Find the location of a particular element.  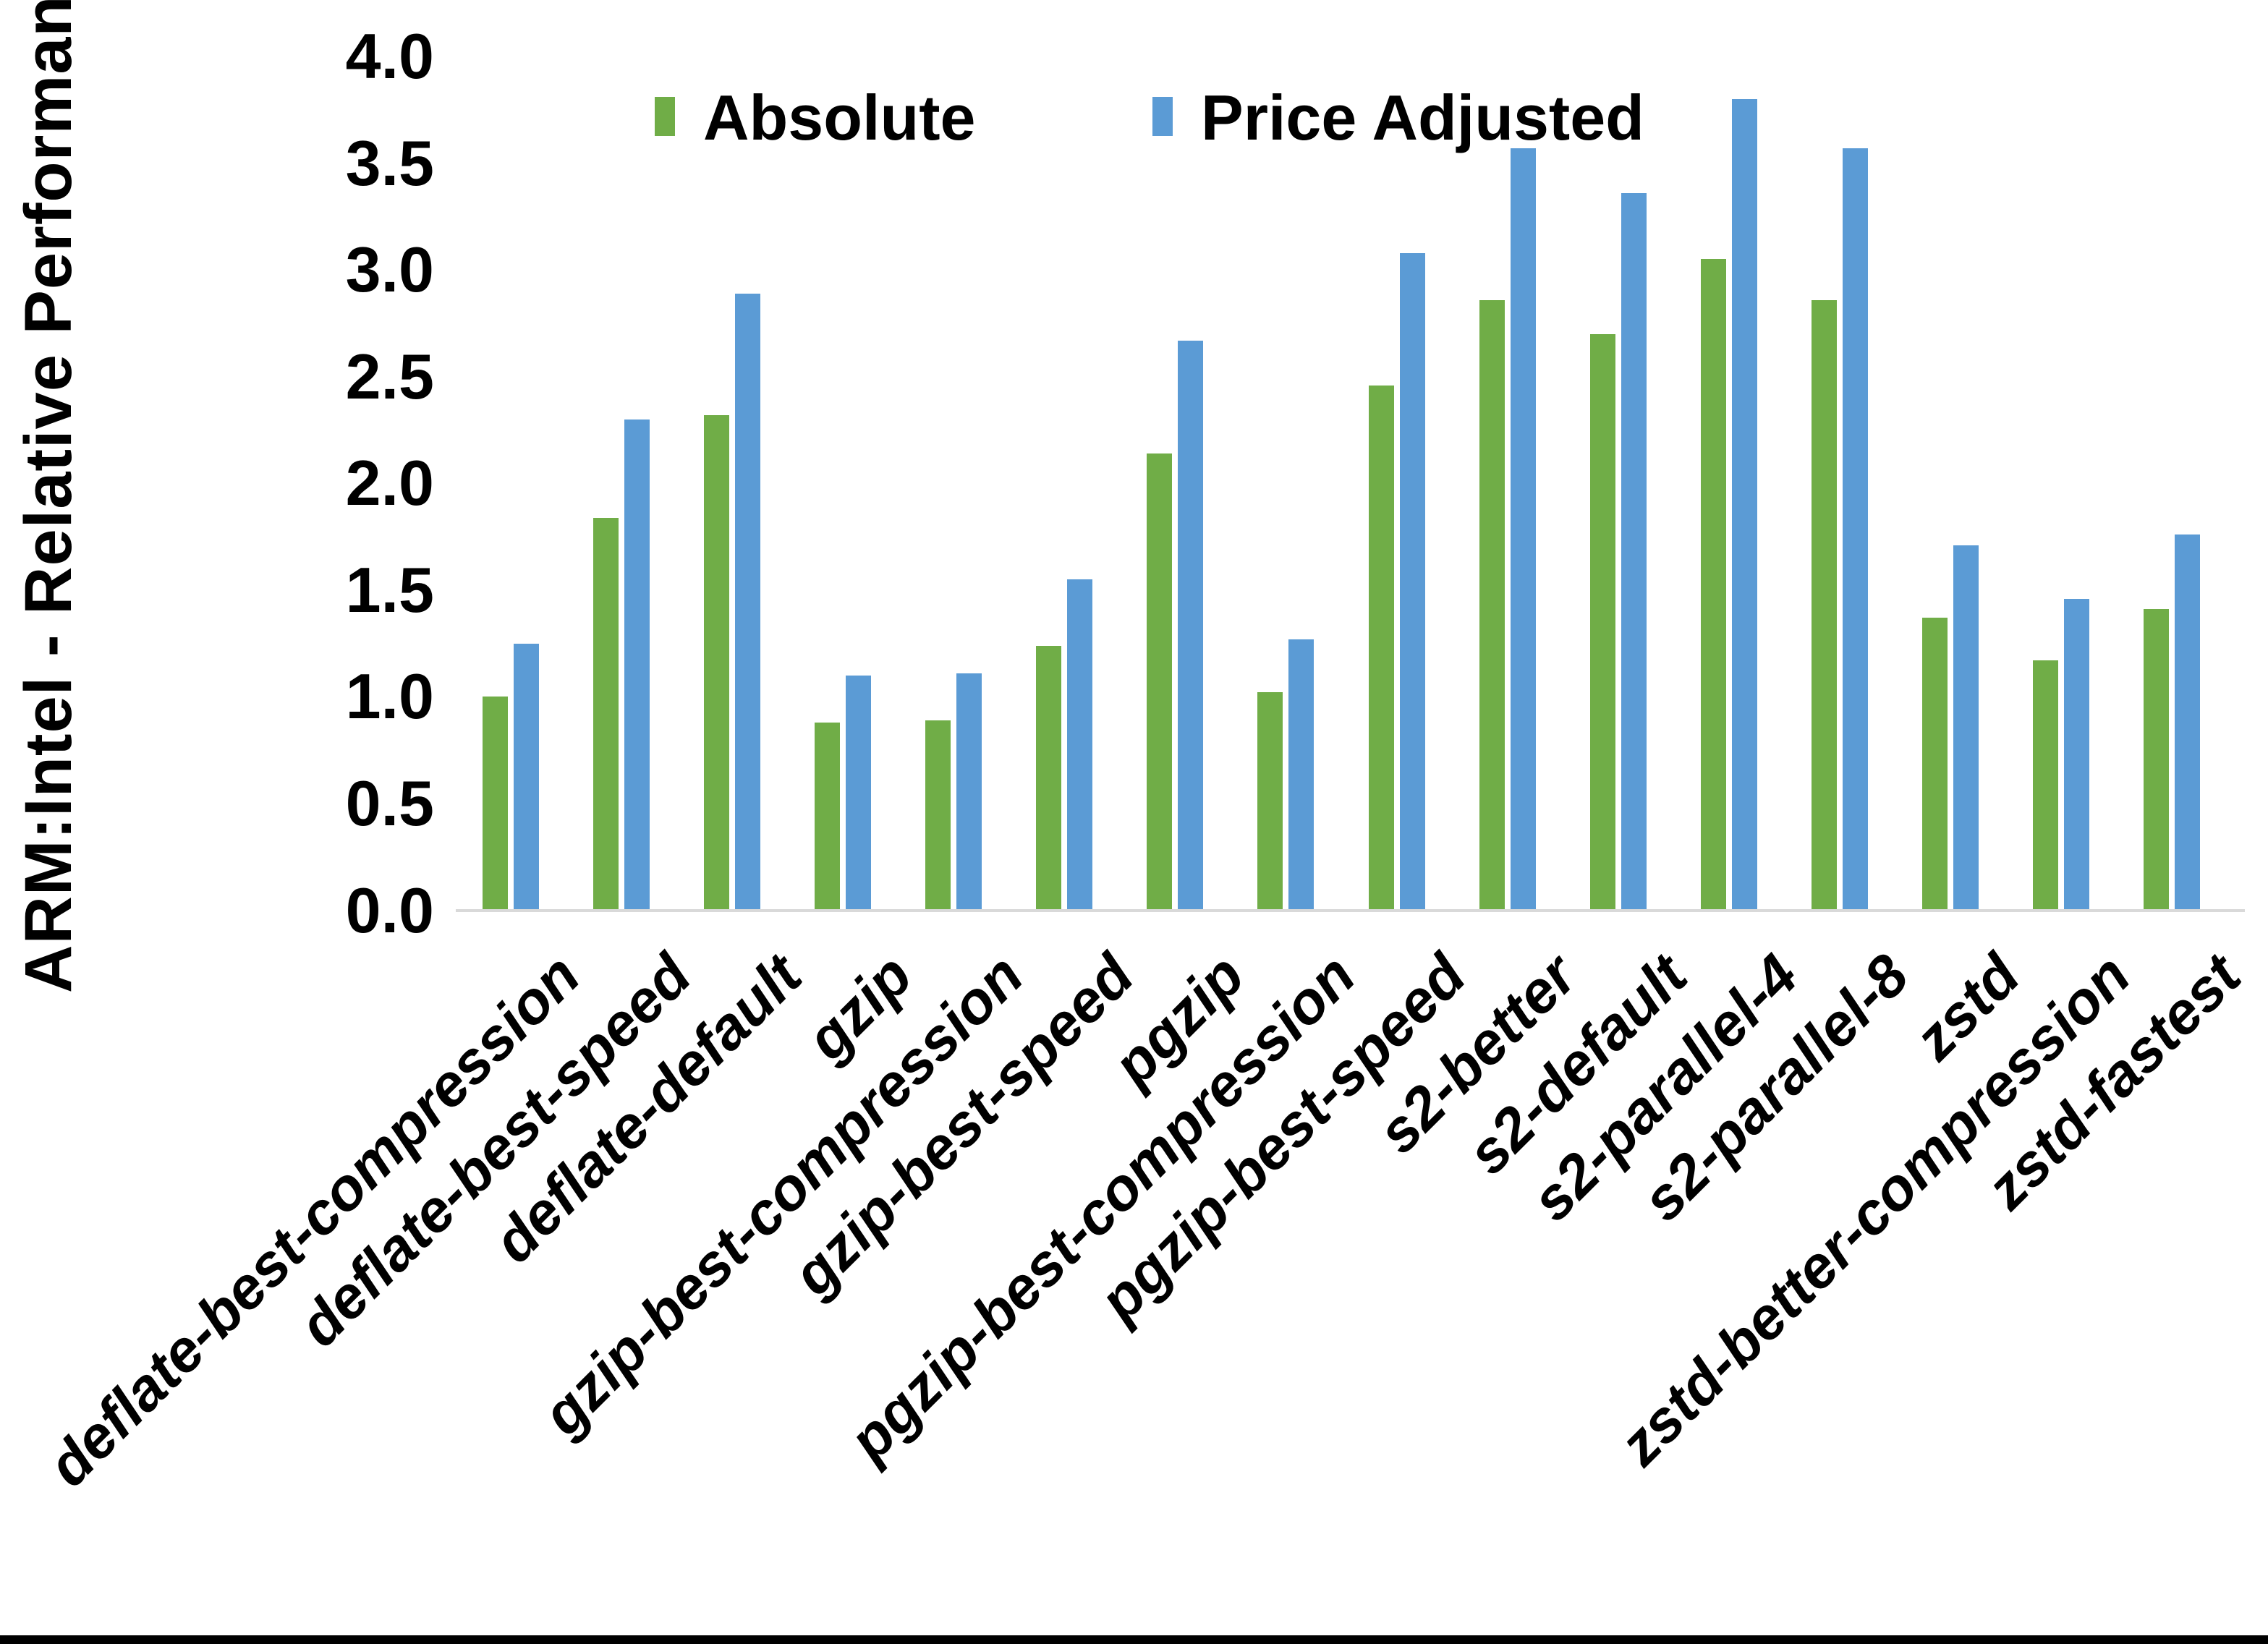

bar-absolute-zstd-fastest is located at coordinates (2157, 760).